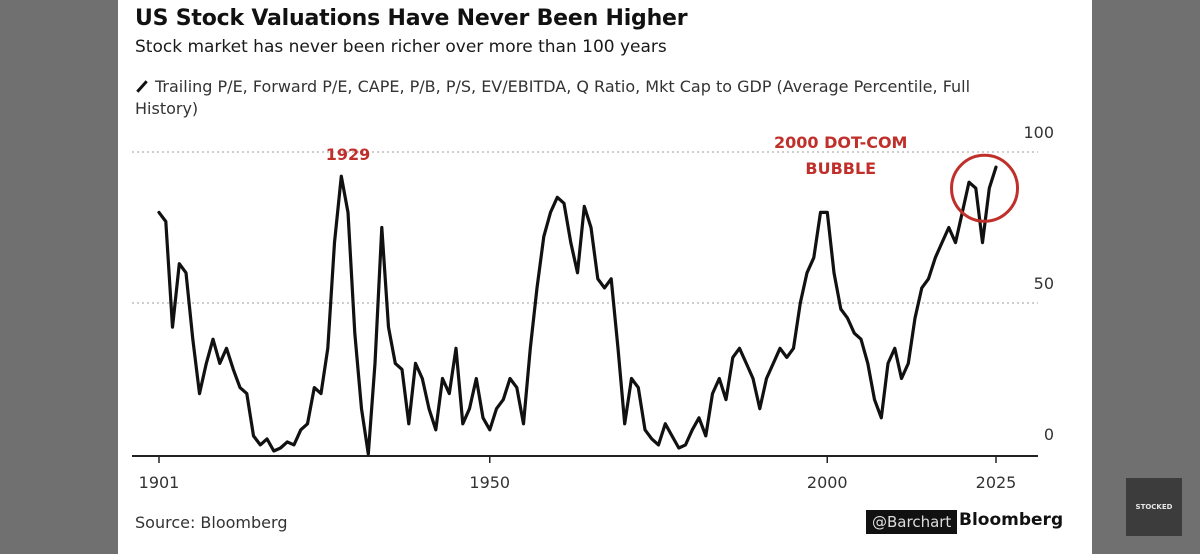 The width and height of the screenshot is (1200, 554). I want to click on annotation-1929: 1929, so click(348, 154).